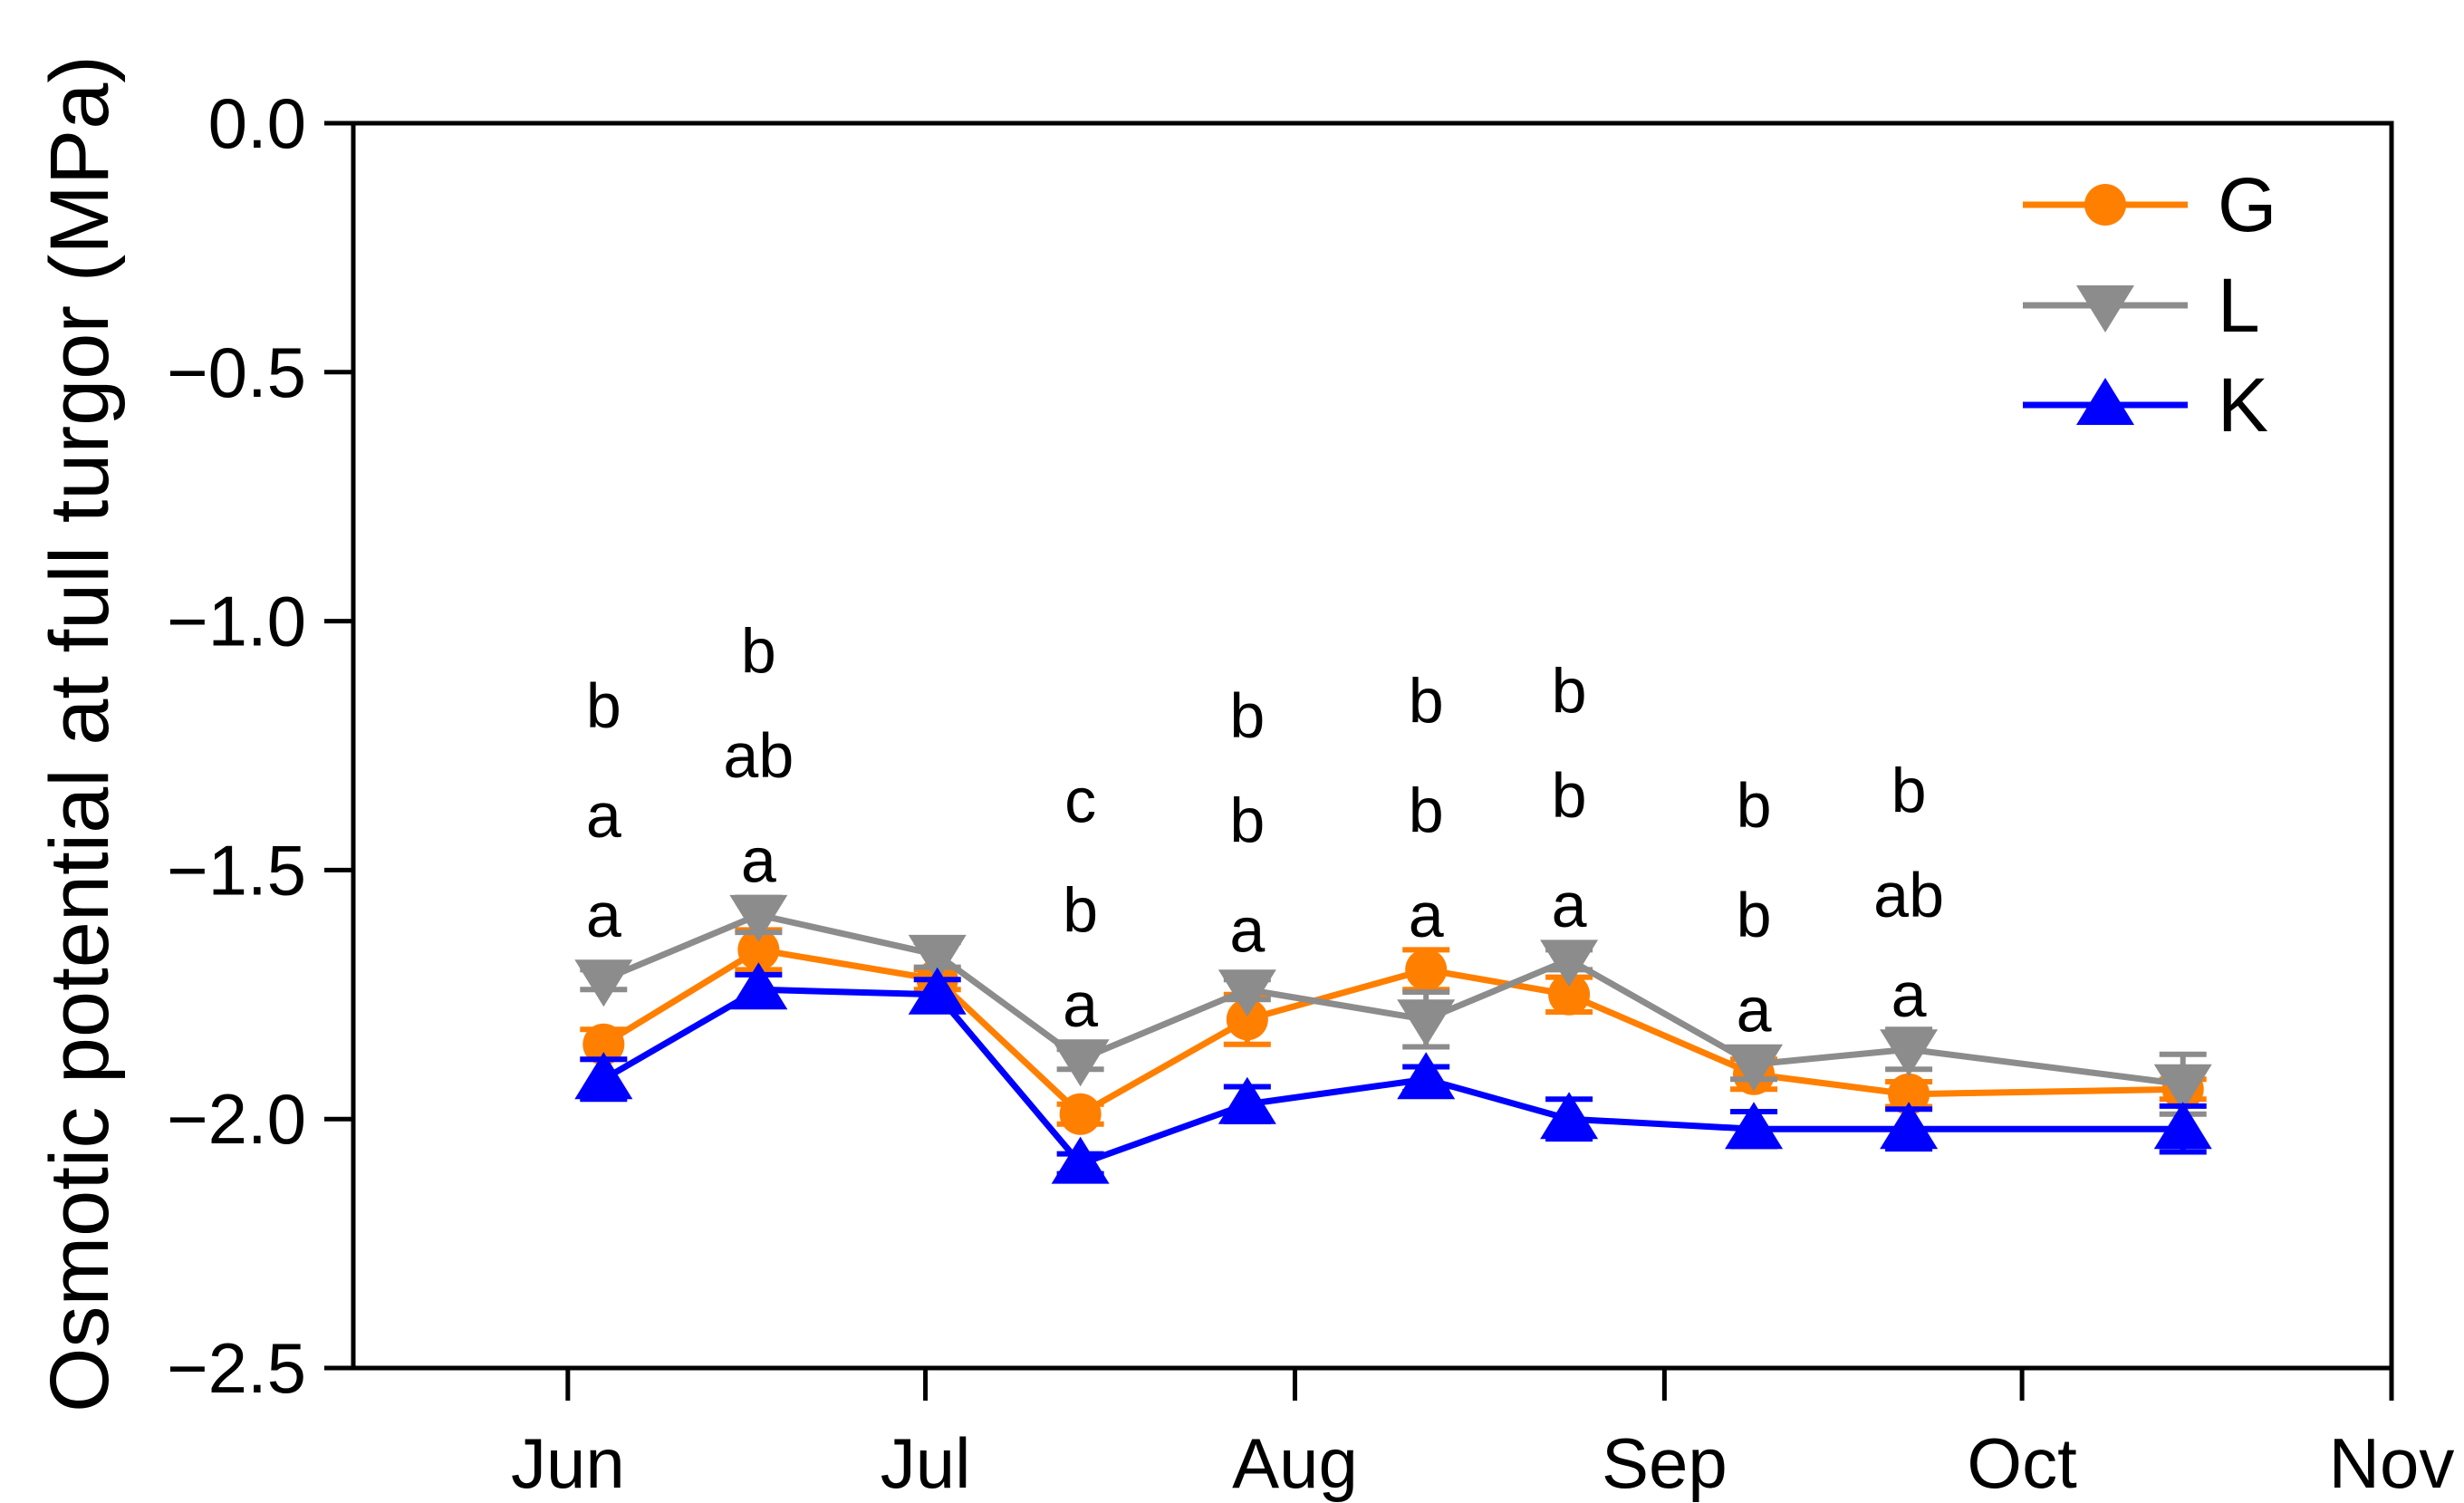  What do you see at coordinates (2247, 204) in the screenshot?
I see `legend-label: G` at bounding box center [2247, 204].